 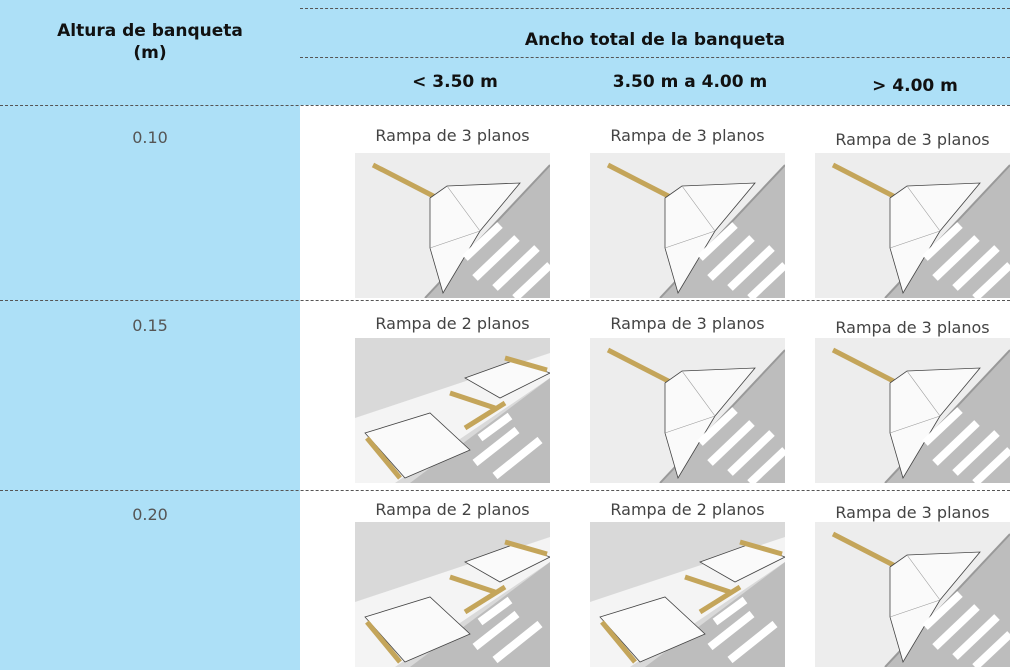 What do you see at coordinates (655, 40) in the screenshot?
I see `header-width: Ancho total de la banqueta` at bounding box center [655, 40].